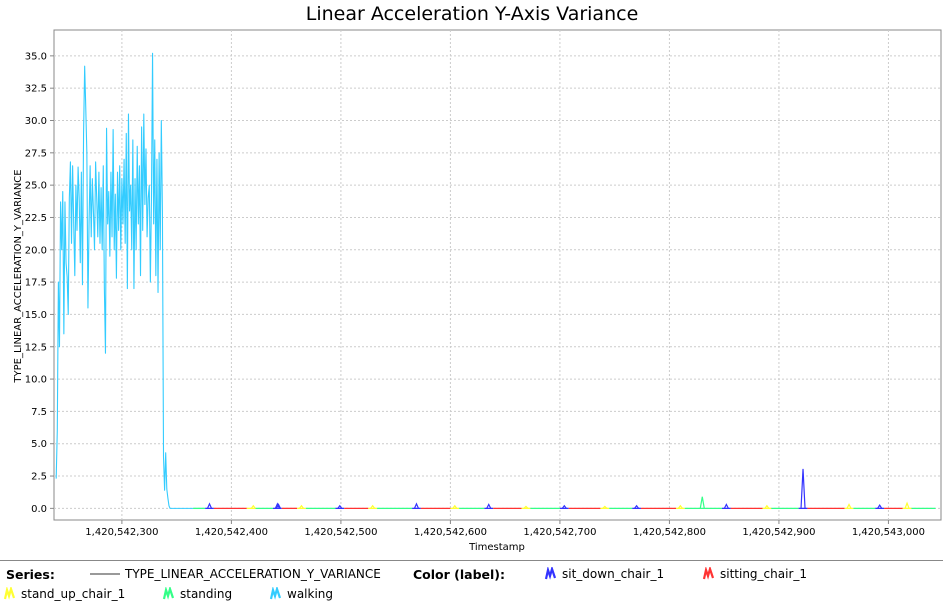 This screenshot has height=607, width=943. What do you see at coordinates (206, 594) in the screenshot?
I see `legend-label-standing: standing` at bounding box center [206, 594].